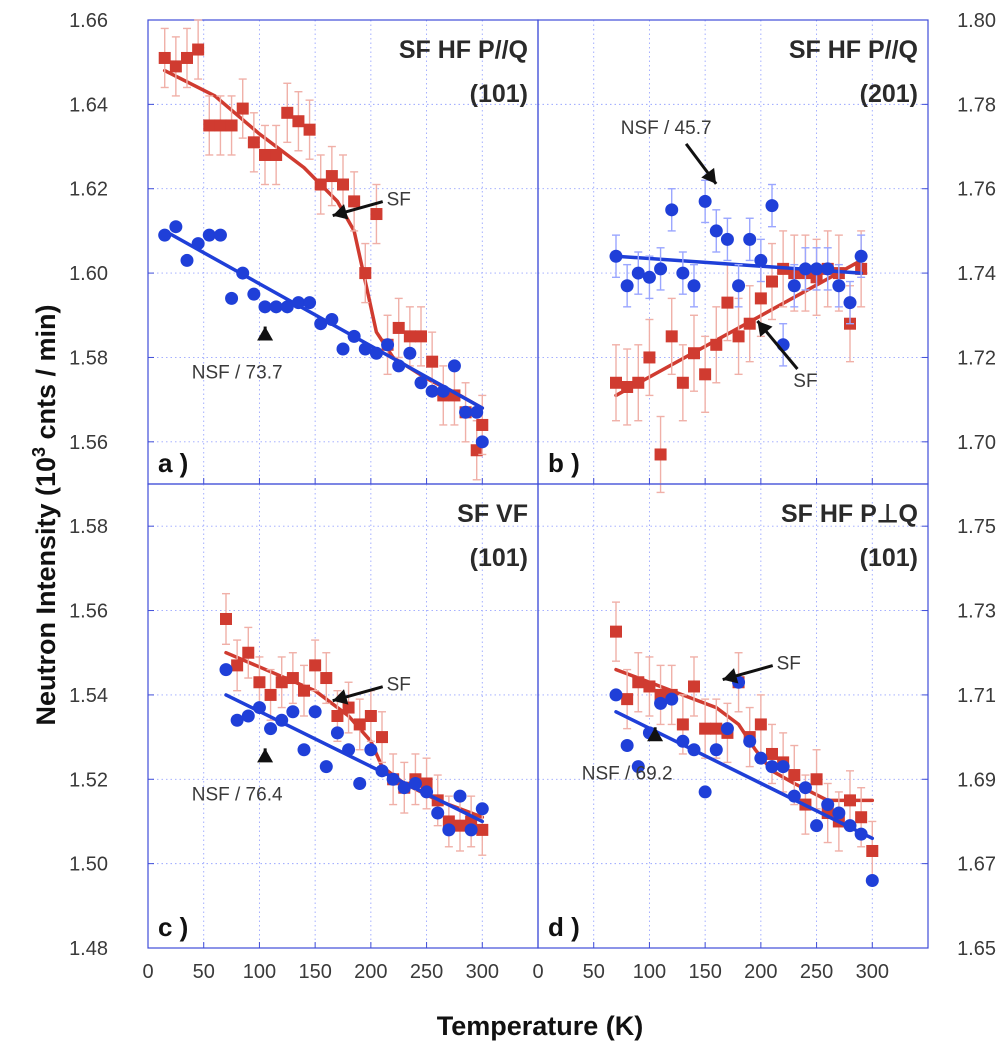  Describe the element at coordinates (976, 21) in the screenshot. I see `y-tick-label: 1.80` at that location.